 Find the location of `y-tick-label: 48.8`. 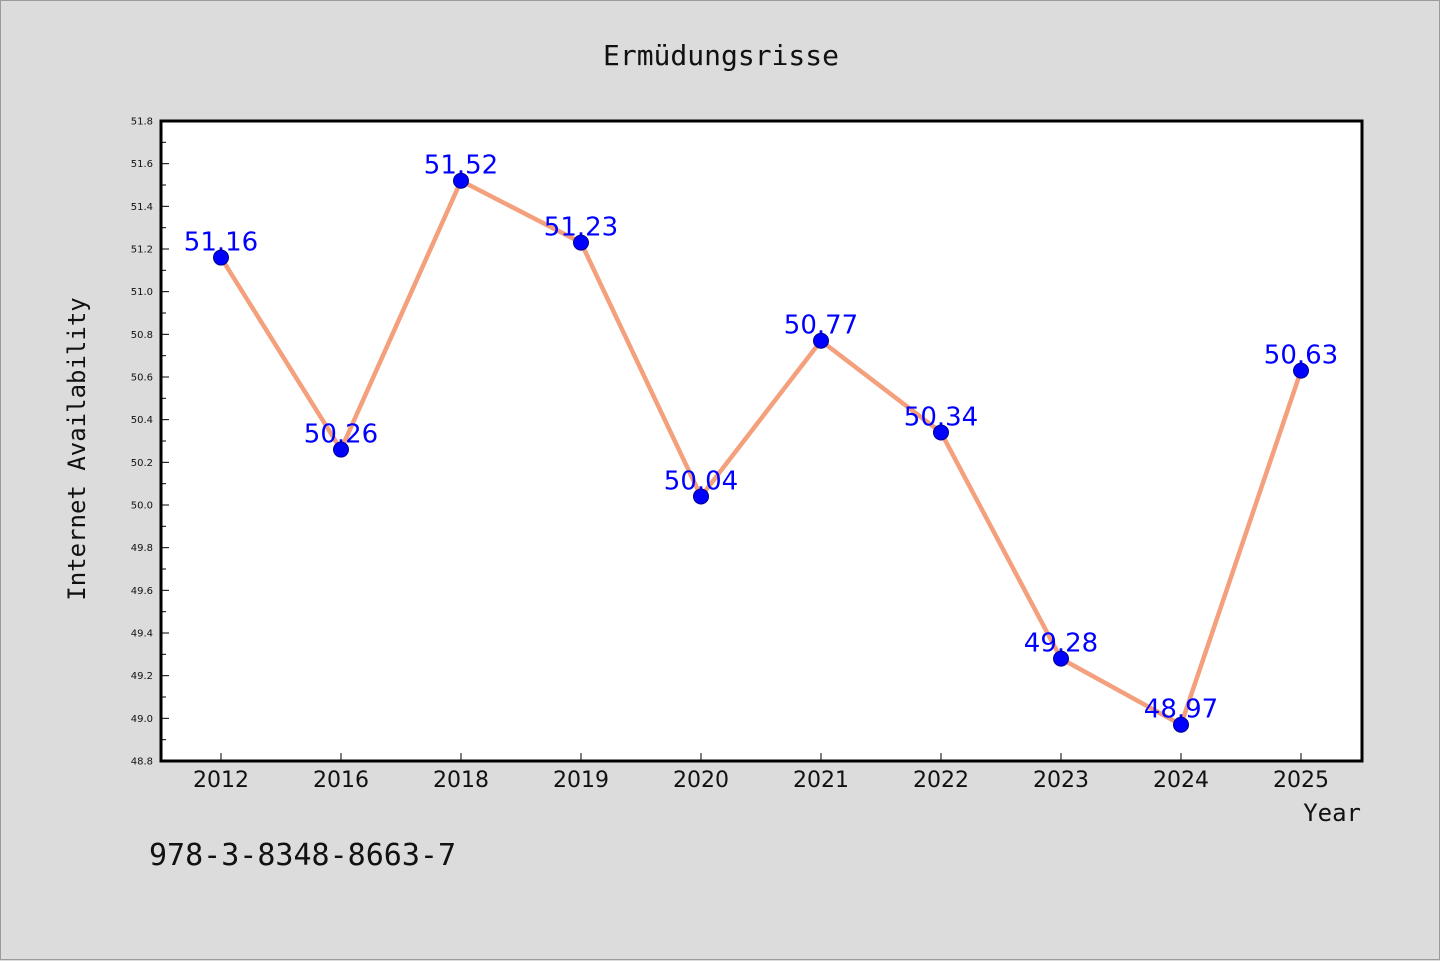

y-tick-label: 48.8 is located at coordinates (142, 762).